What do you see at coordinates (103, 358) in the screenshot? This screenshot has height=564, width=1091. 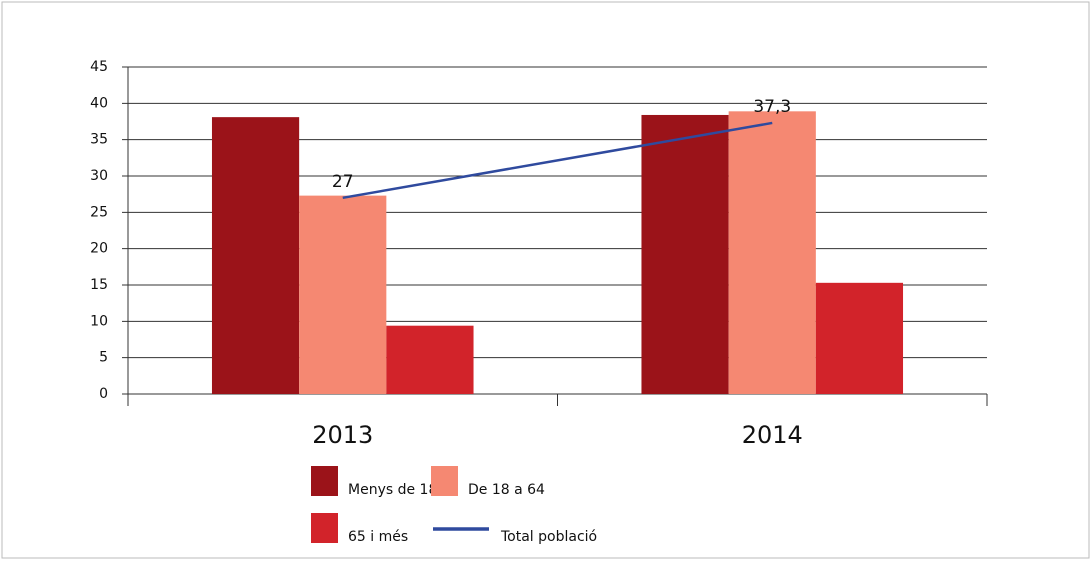 I see `y-tick-label: 5` at bounding box center [103, 358].